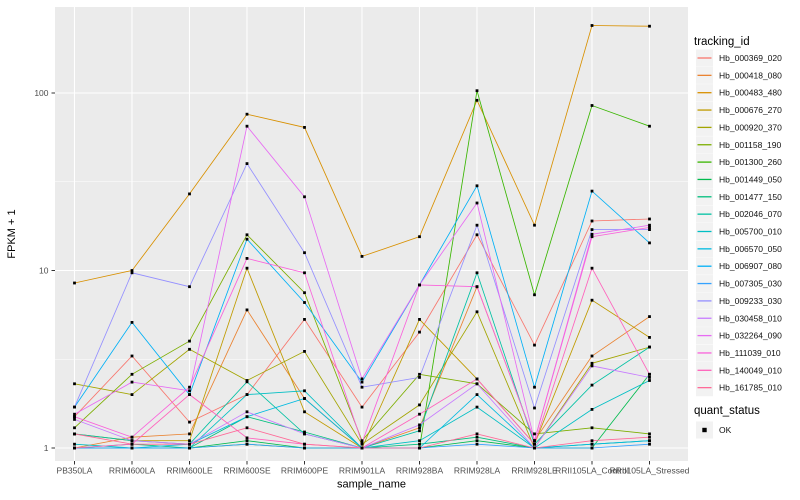  Describe the element at coordinates (750, 301) in the screenshot. I see `legend-item-label: Hb_009233_030` at that location.